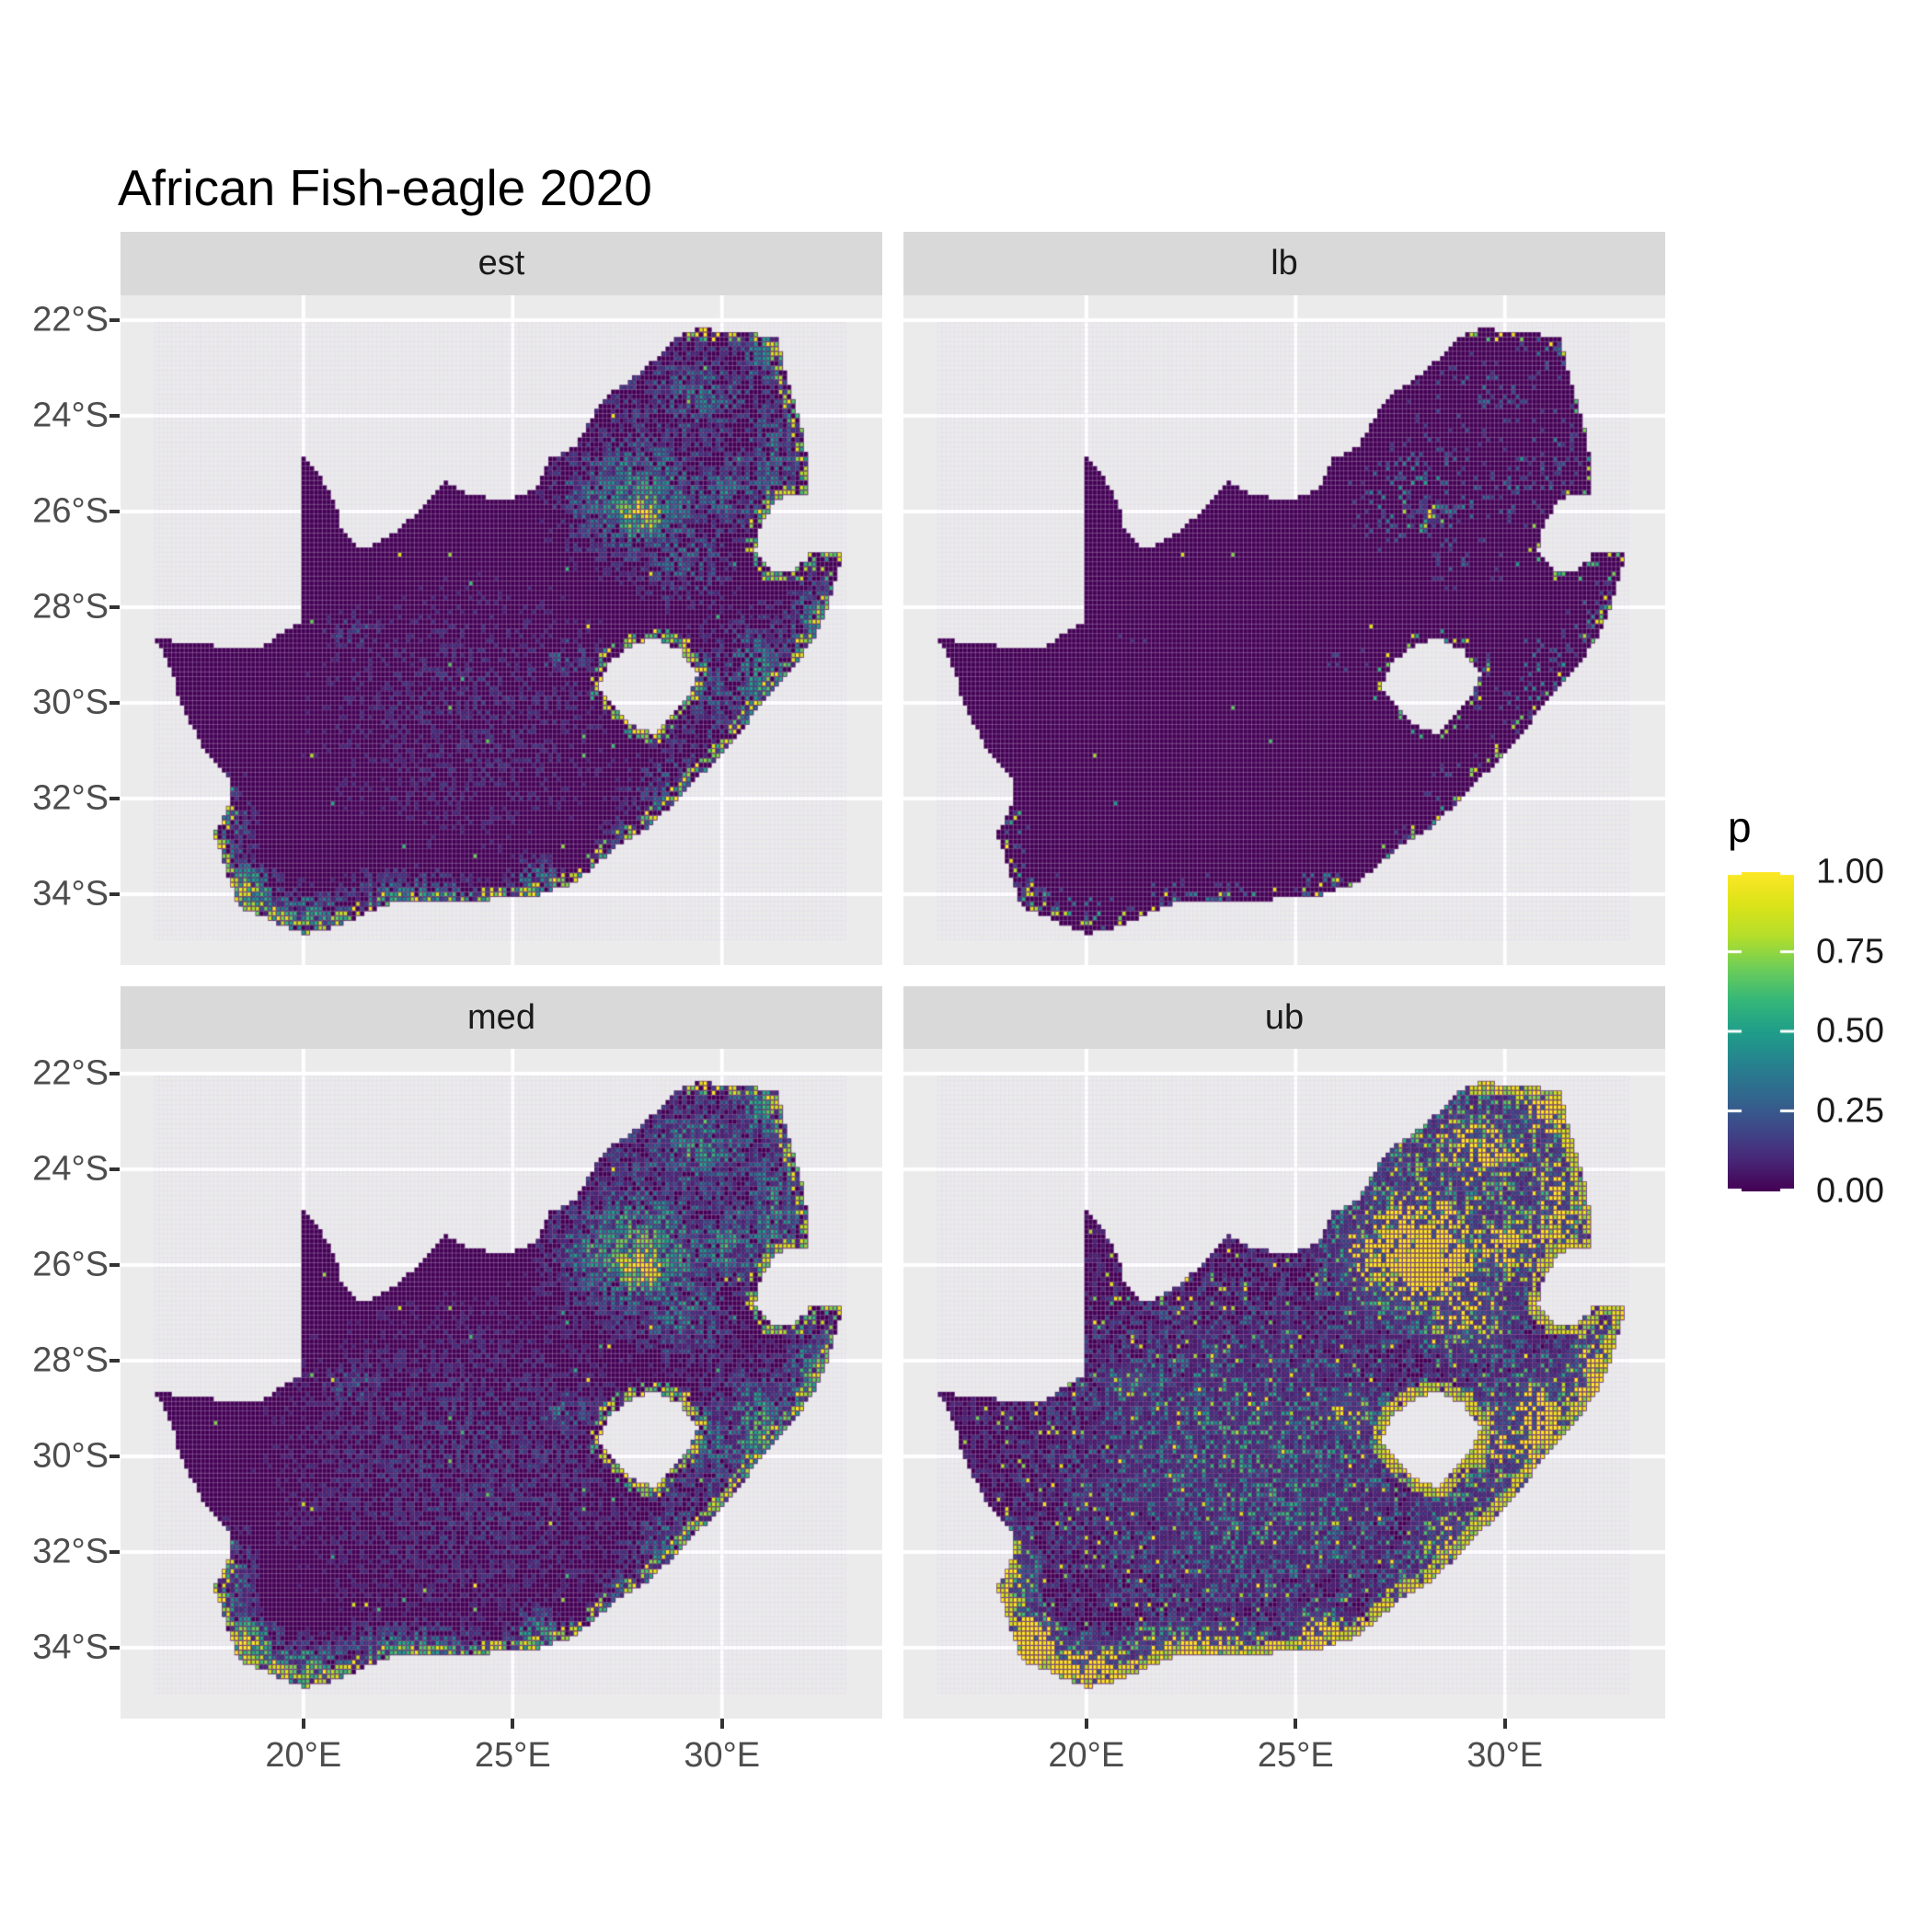 This screenshot has height=1932, width=1932. Describe the element at coordinates (385, 187) in the screenshot. I see `page-title: African Fish-eagle 2020` at that location.